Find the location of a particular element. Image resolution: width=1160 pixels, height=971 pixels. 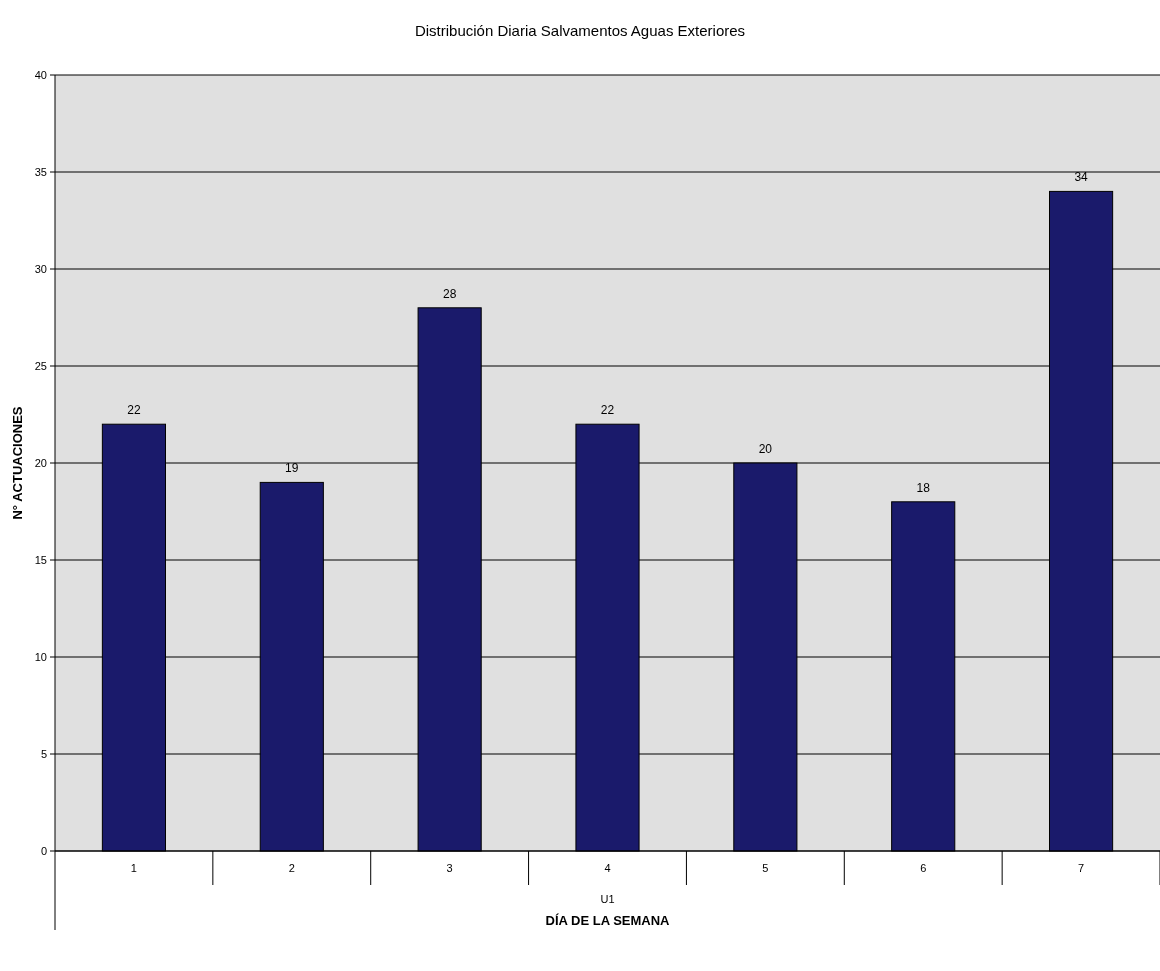

y-tick-label: 40 is located at coordinates (40, 75).